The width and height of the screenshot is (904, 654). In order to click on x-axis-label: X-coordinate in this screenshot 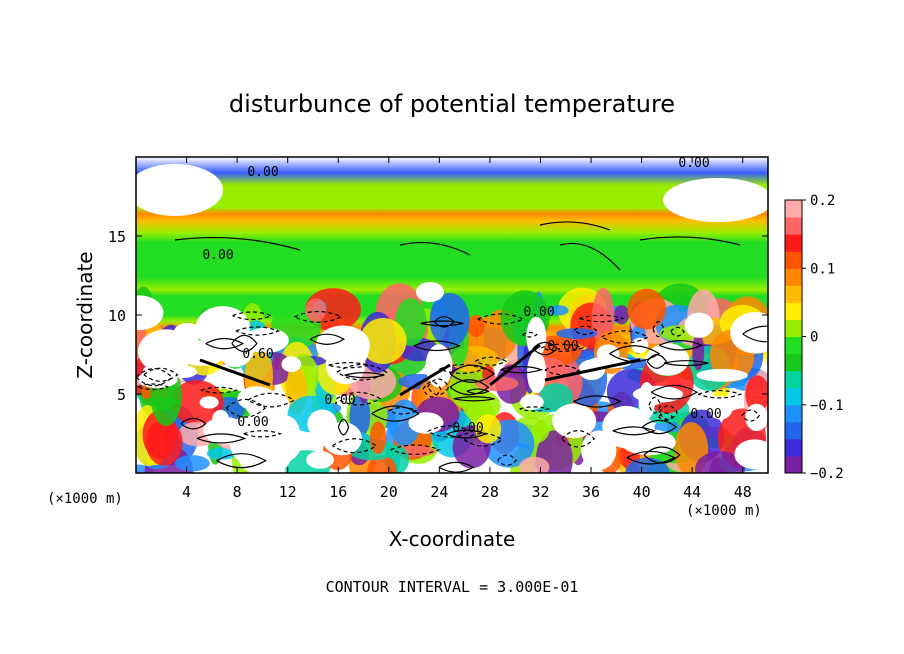, I will do `click(452, 539)`.